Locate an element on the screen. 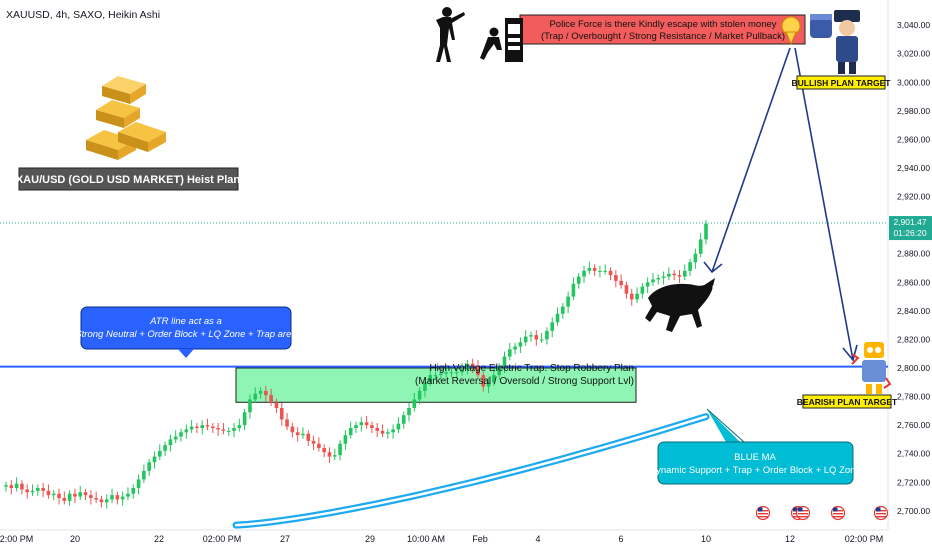  warning-pin-icon is located at coordinates (791, 31).